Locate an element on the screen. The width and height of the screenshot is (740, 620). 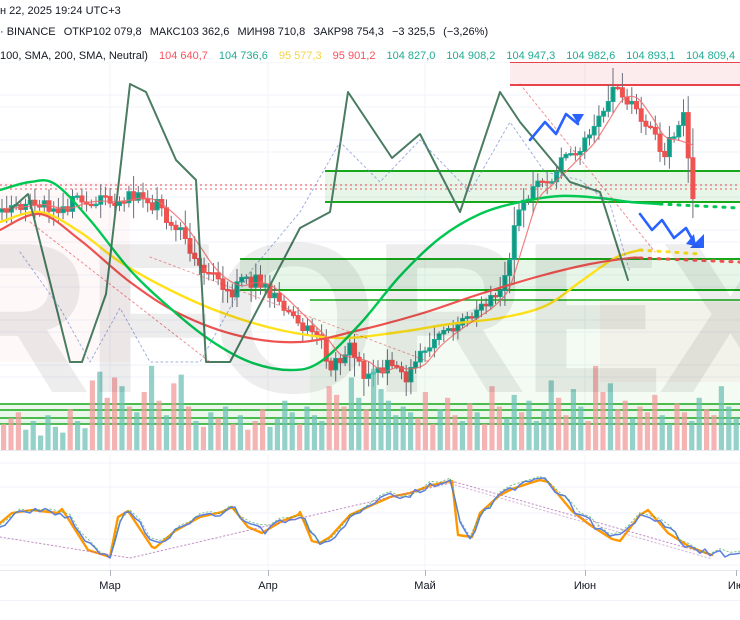
indicator-value: 95 577,3 is located at coordinates (300, 56).